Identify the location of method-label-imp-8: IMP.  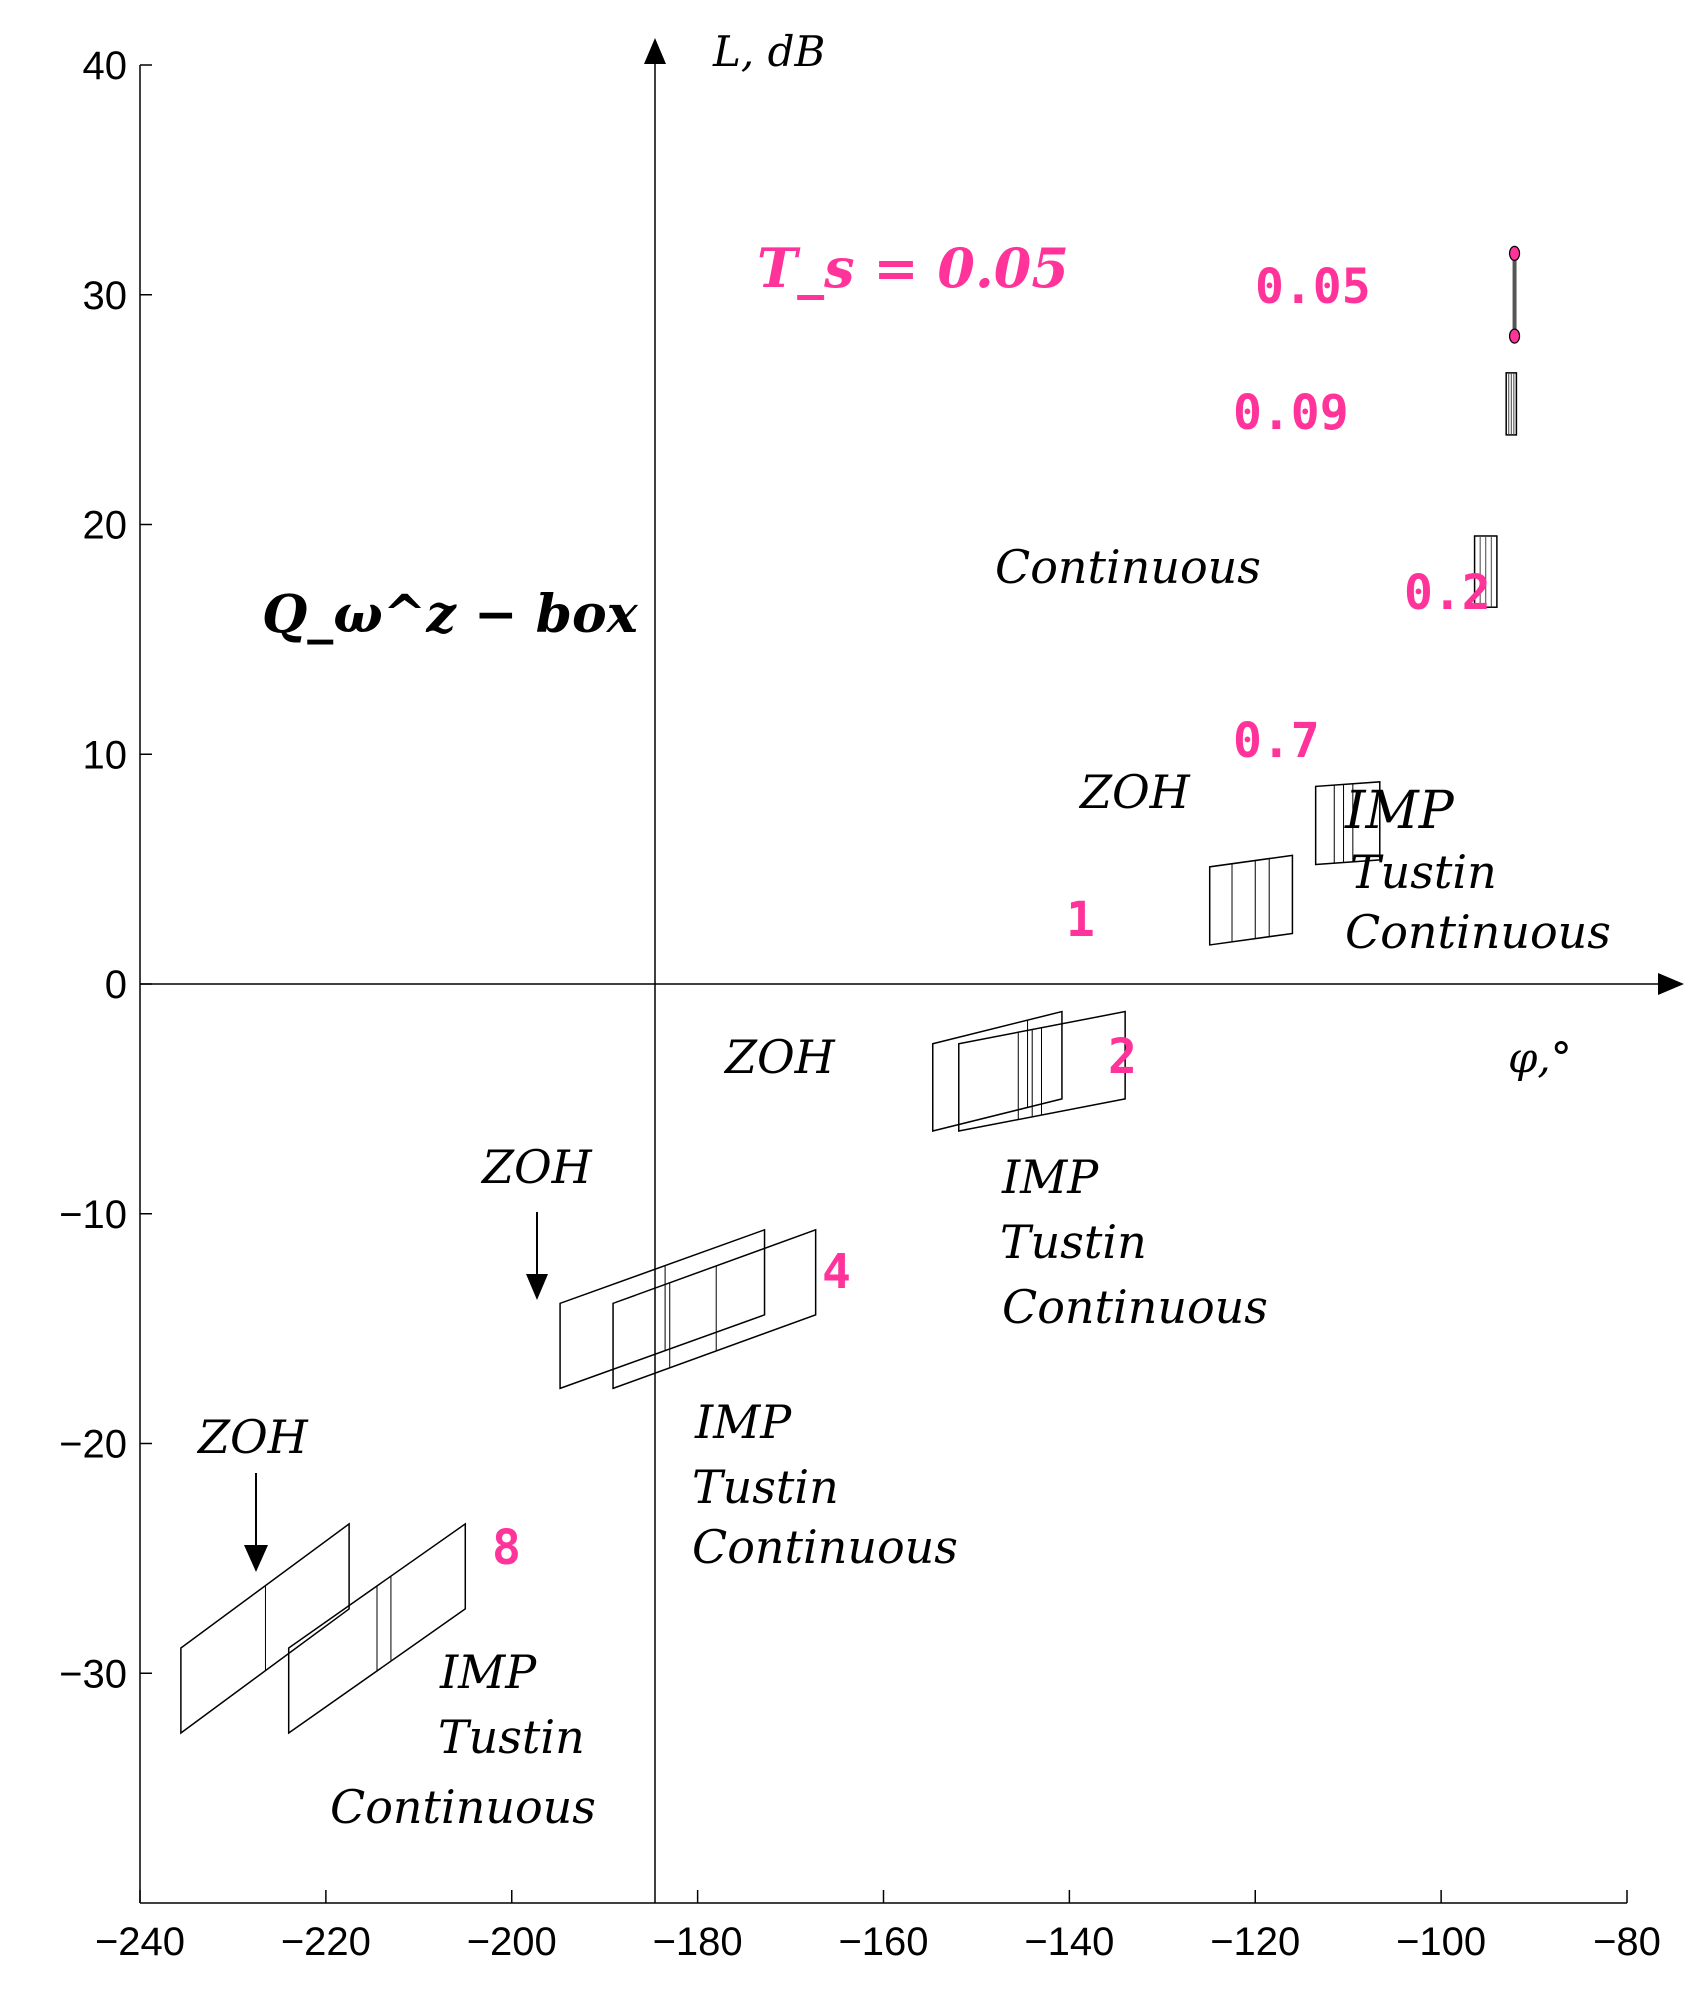
(488, 1672).